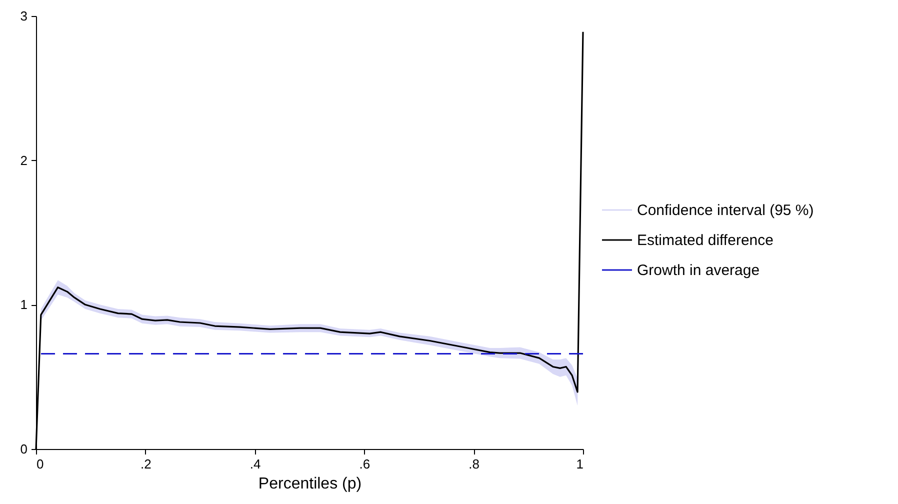  Describe the element at coordinates (725, 210) in the screenshot. I see `text: Confidence interval (95 %)` at that location.